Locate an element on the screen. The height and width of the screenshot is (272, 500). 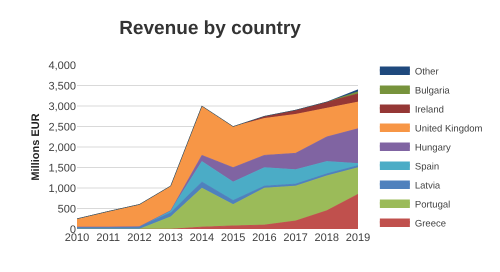
x-tick-label: 2017 is located at coordinates (295, 238).